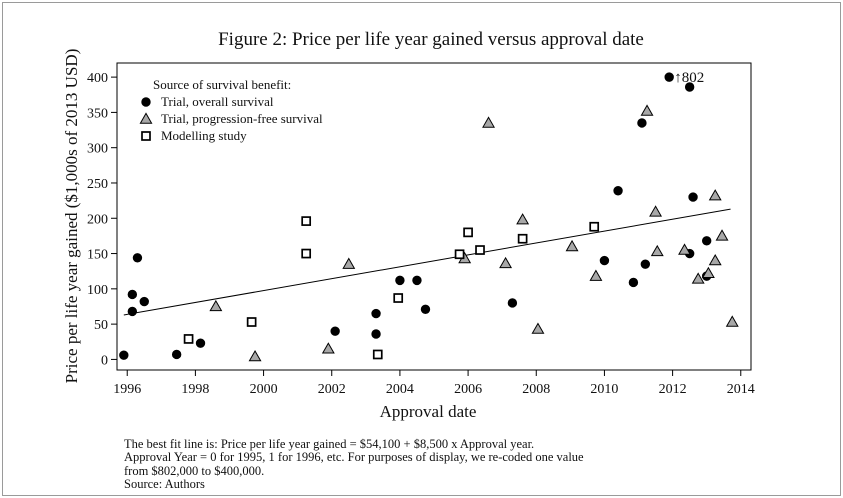  I want to click on y-tick-label: 100, so click(97, 290).